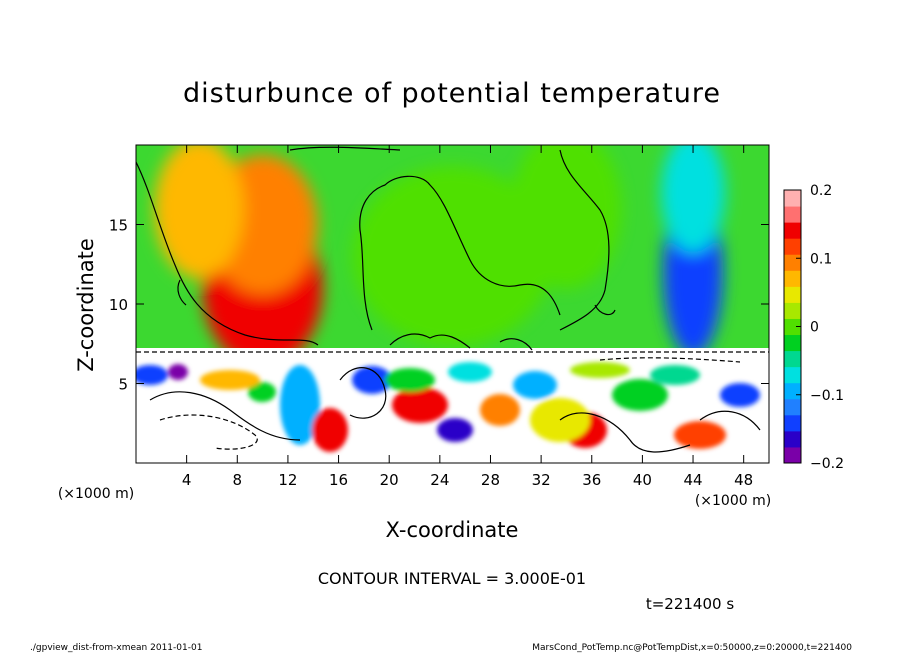 The height and width of the screenshot is (654, 904). What do you see at coordinates (118, 226) in the screenshot?
I see `y-tick-label: 15` at bounding box center [118, 226].